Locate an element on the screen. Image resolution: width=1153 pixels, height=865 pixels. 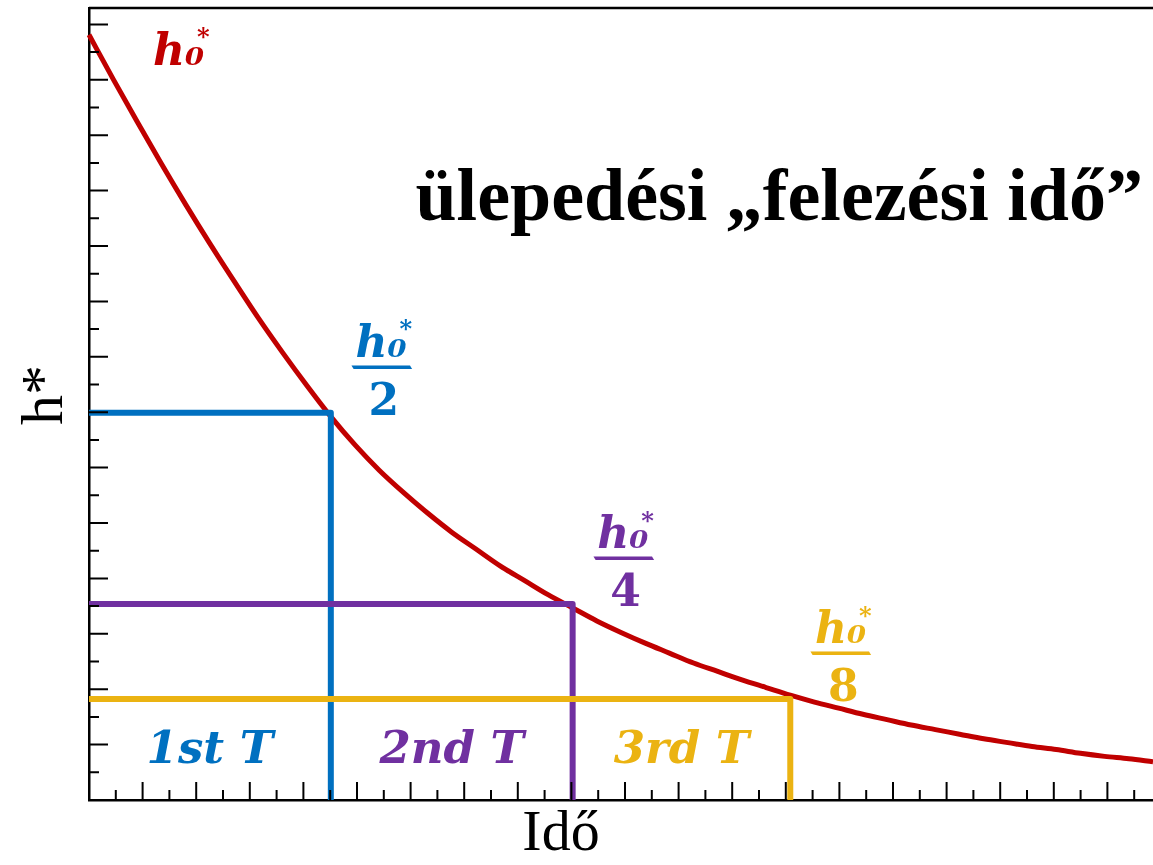
annotation: 2nd T is located at coordinates (452, 747).